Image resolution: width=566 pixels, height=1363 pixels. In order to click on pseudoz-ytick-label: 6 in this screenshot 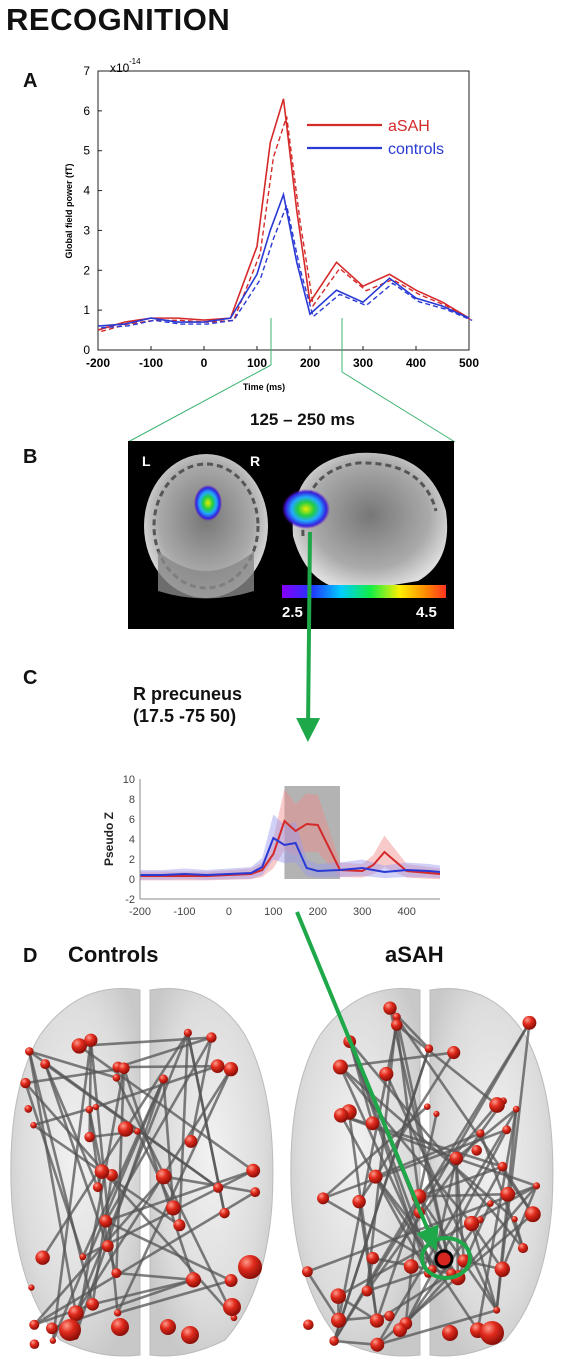, I will do `click(132, 820)`.